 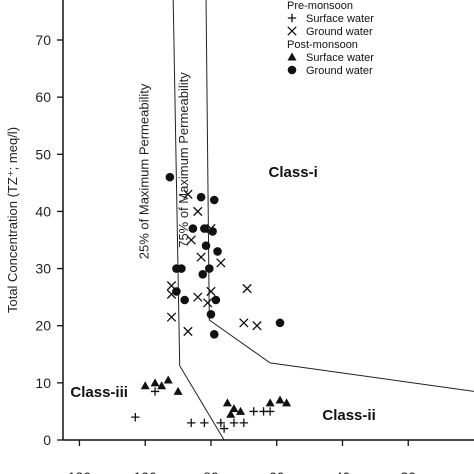 I want to click on y-tick-label: 70, so click(x=43, y=40).